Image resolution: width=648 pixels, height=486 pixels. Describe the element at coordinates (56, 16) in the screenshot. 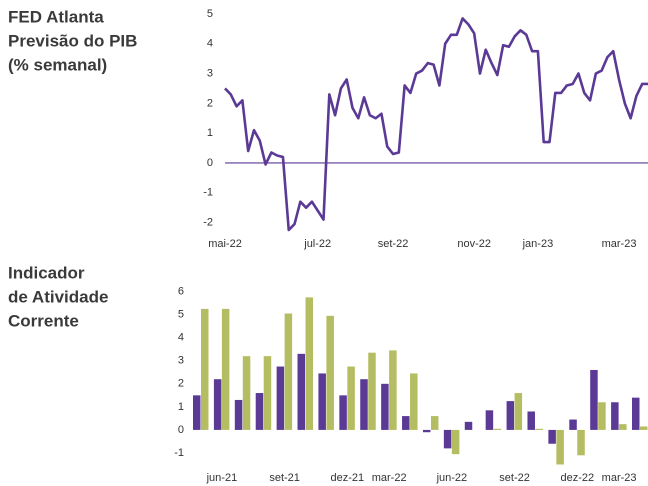

I see `chart-title: FED Atlanta` at that location.